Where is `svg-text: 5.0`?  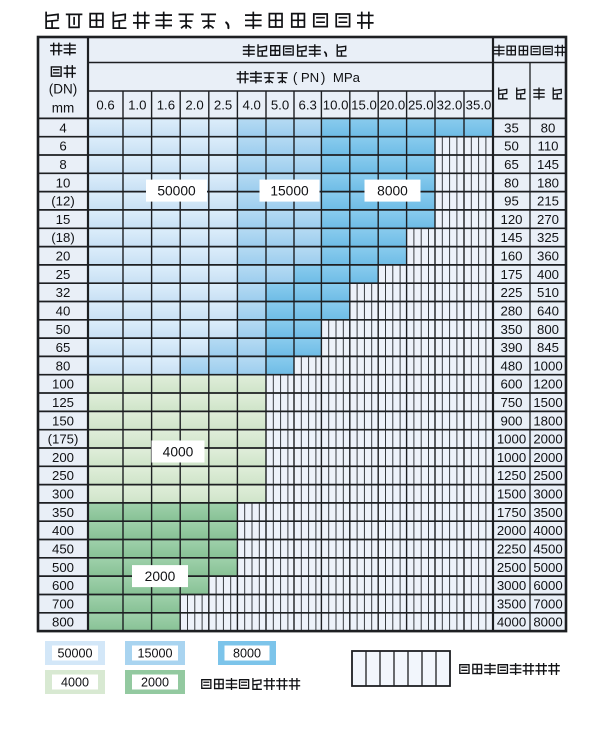 svg-text: 5.0 is located at coordinates (280, 105).